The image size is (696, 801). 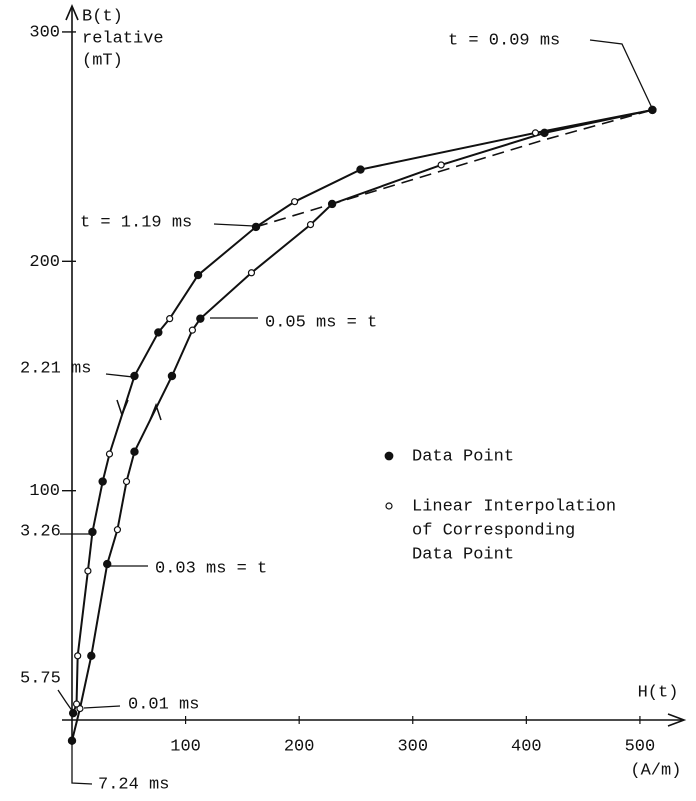 What do you see at coordinates (163, 704) in the screenshot?
I see `annotation: 0.01 ms` at bounding box center [163, 704].